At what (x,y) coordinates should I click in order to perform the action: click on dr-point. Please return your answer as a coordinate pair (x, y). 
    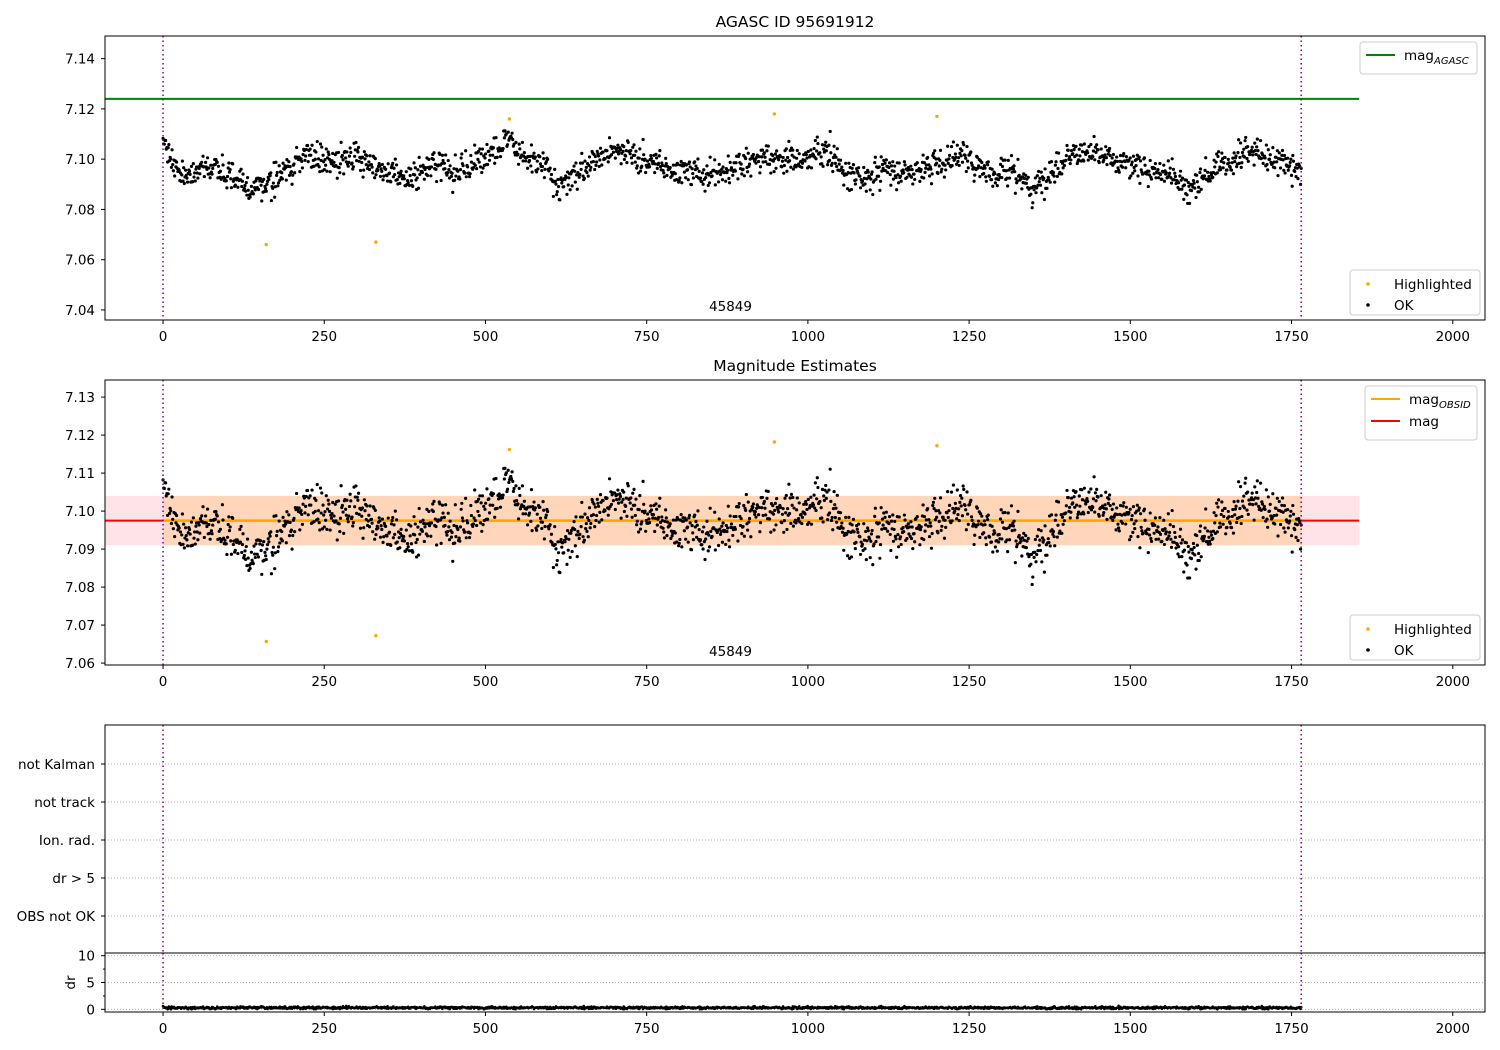
    Looking at the image, I should click on (753, 1008).